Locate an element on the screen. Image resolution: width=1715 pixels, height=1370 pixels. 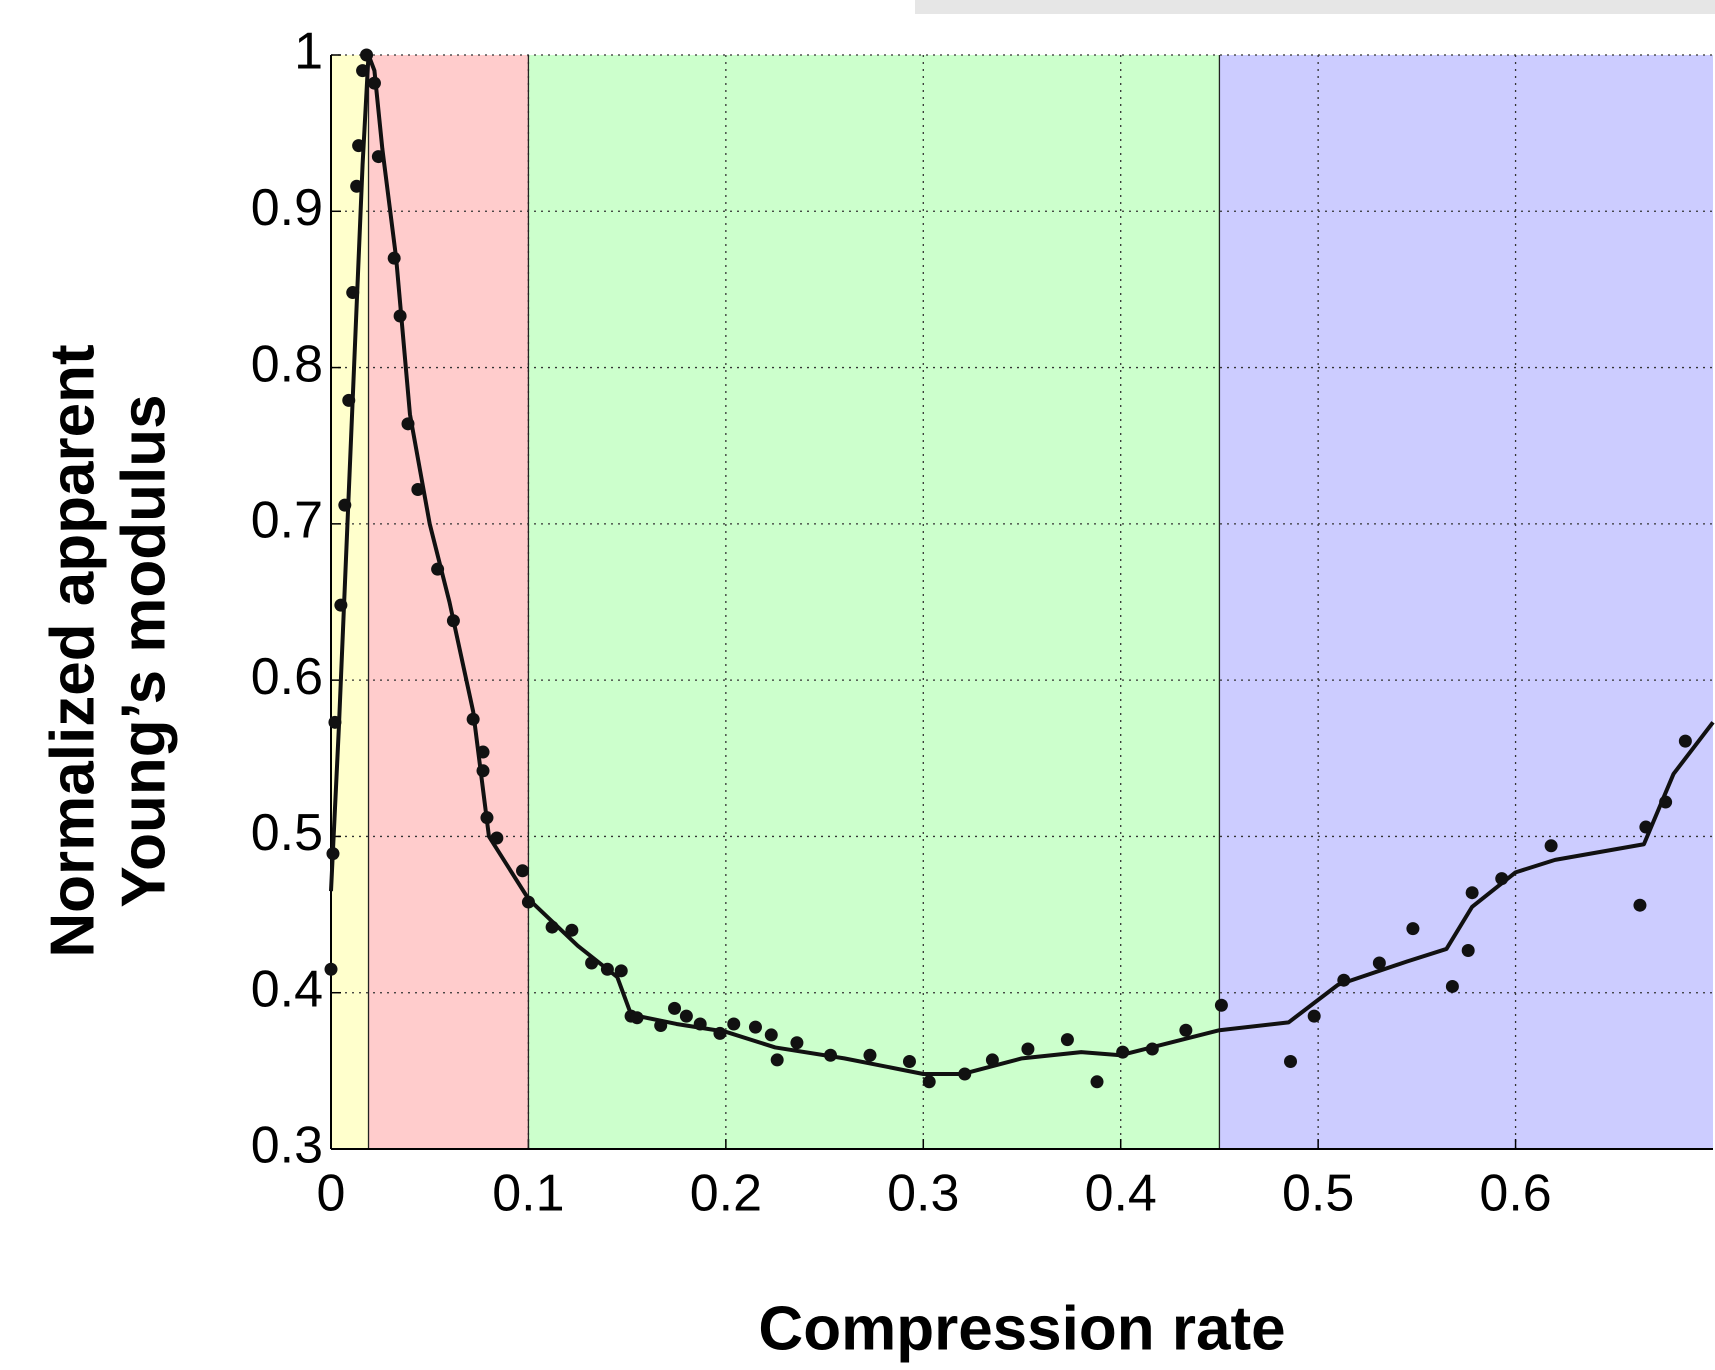
x-tick-label: 0.4 is located at coordinates (1121, 1194).